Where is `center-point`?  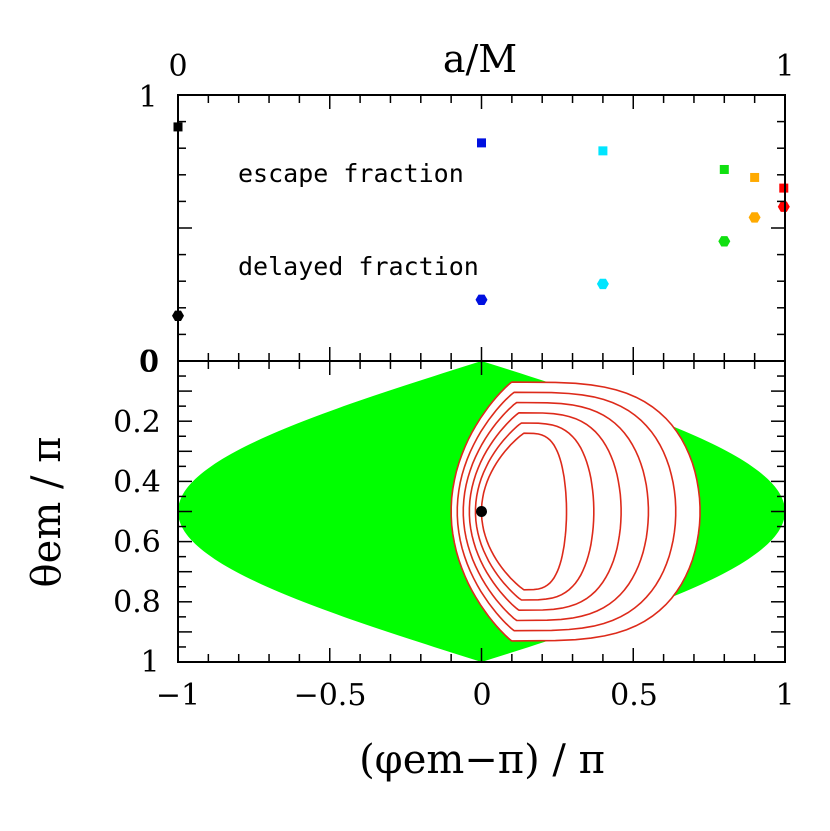 center-point is located at coordinates (481, 511).